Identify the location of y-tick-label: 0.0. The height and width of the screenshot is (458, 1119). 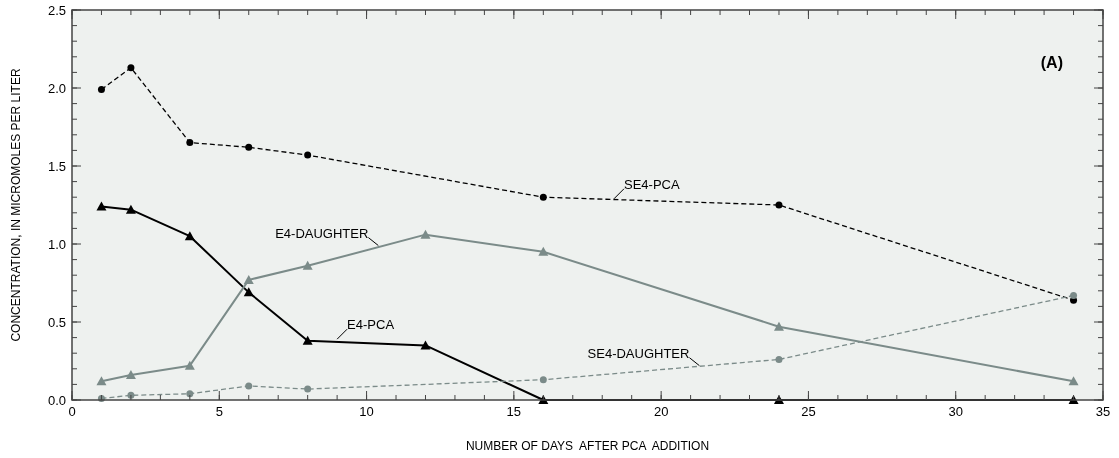
(56, 400).